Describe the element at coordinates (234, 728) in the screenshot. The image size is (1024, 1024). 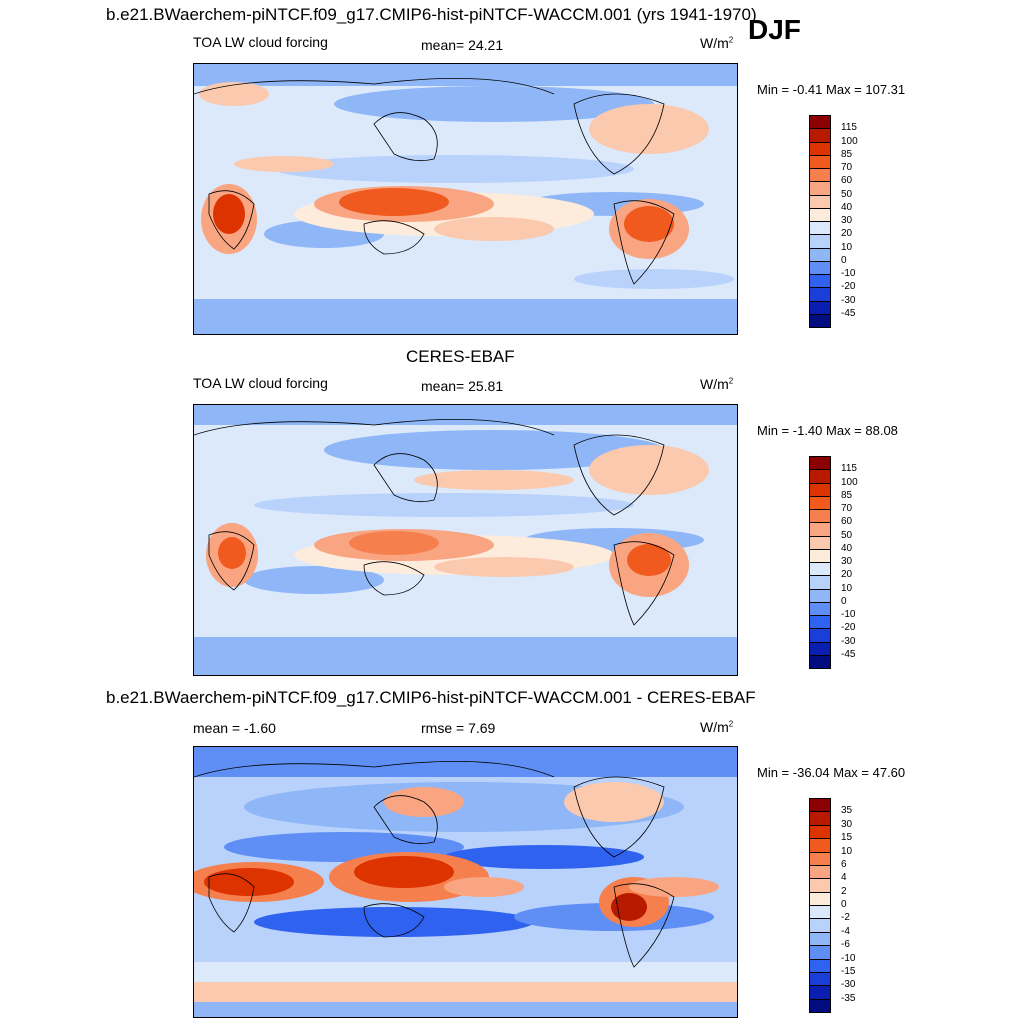
I see `panel3-mean: mean = -1.60` at that location.